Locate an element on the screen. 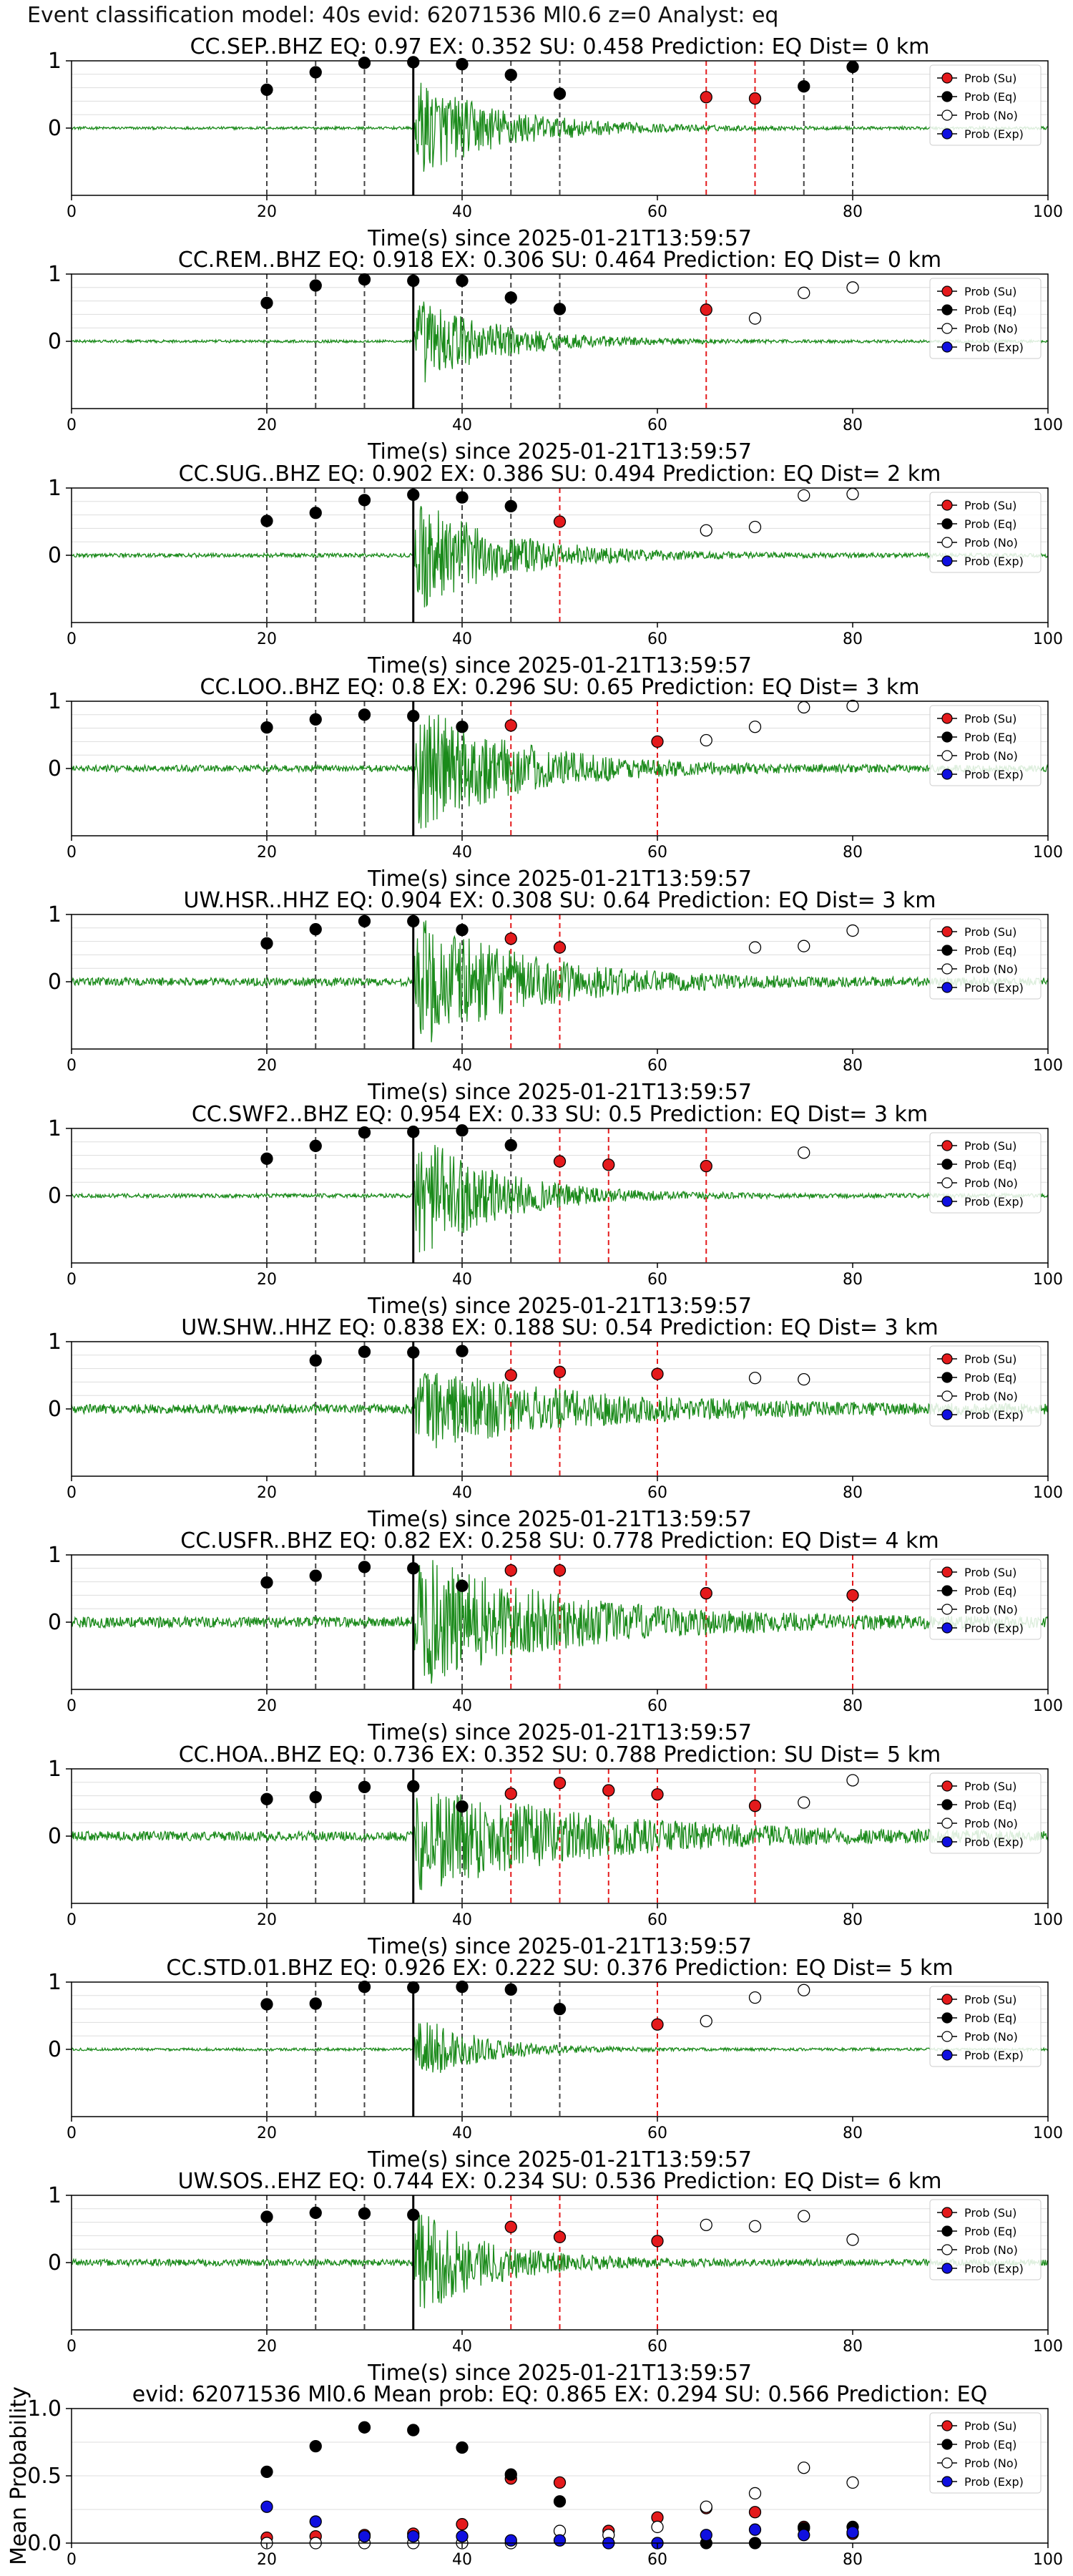 This screenshot has height=2576, width=1073. x-tick-label: 80 is located at coordinates (853, 1280).